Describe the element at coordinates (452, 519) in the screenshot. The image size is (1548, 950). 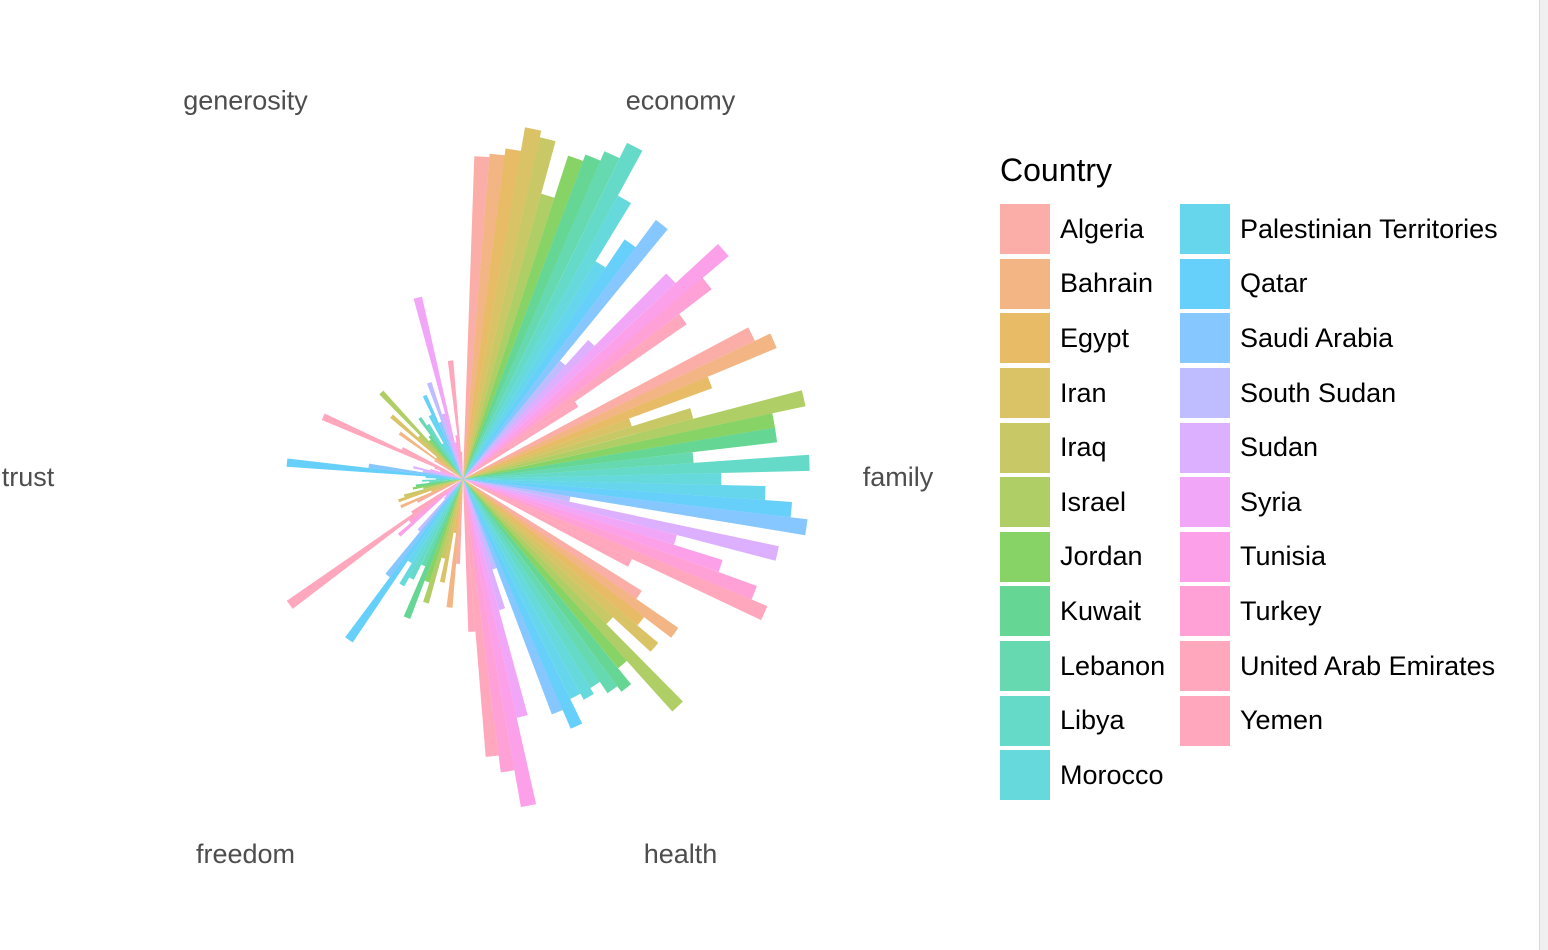
I see `bar-freedom-iraq` at that location.